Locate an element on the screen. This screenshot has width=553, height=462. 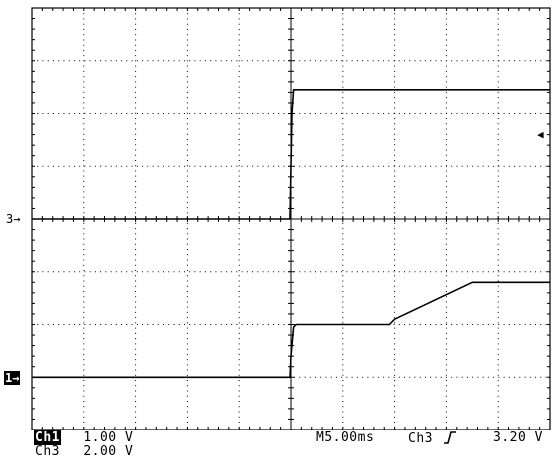
trigger-level-readout: 3.20 V is located at coordinates (518, 438).